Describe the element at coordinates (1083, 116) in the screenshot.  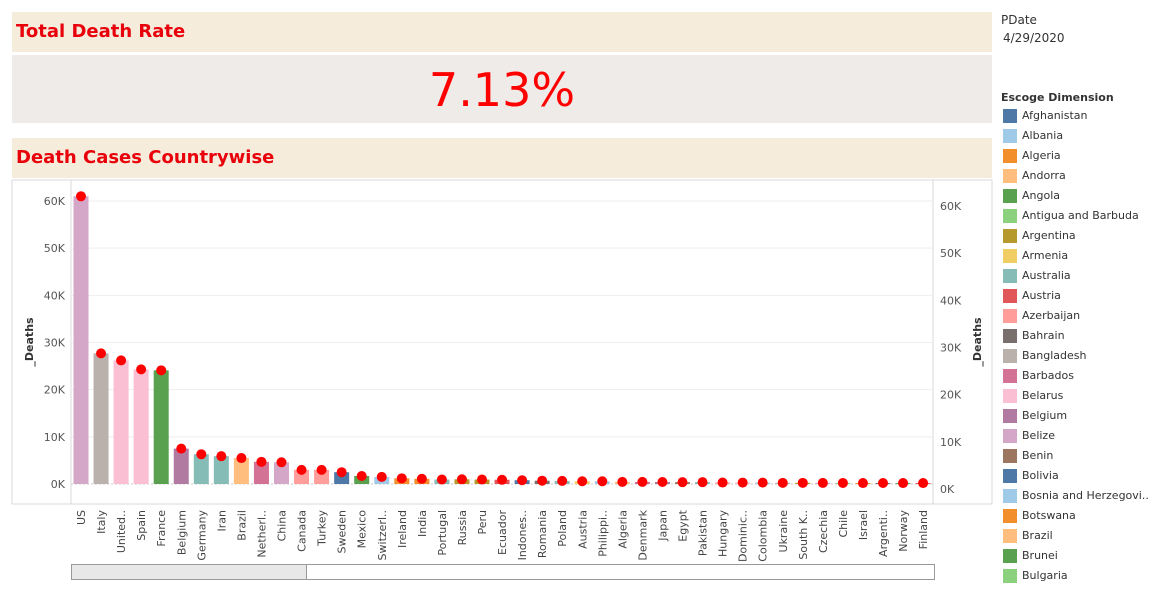
I see `legend-item: Afghanistan` at that location.